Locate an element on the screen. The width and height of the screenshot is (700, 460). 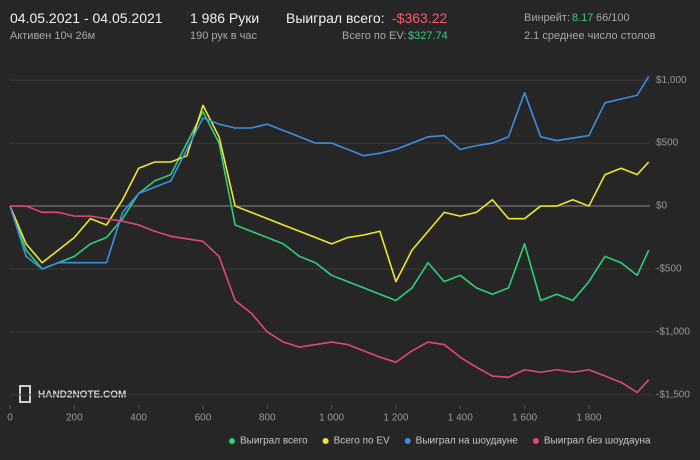
legend-label: Выиграл без шоудауна is located at coordinates (597, 441).